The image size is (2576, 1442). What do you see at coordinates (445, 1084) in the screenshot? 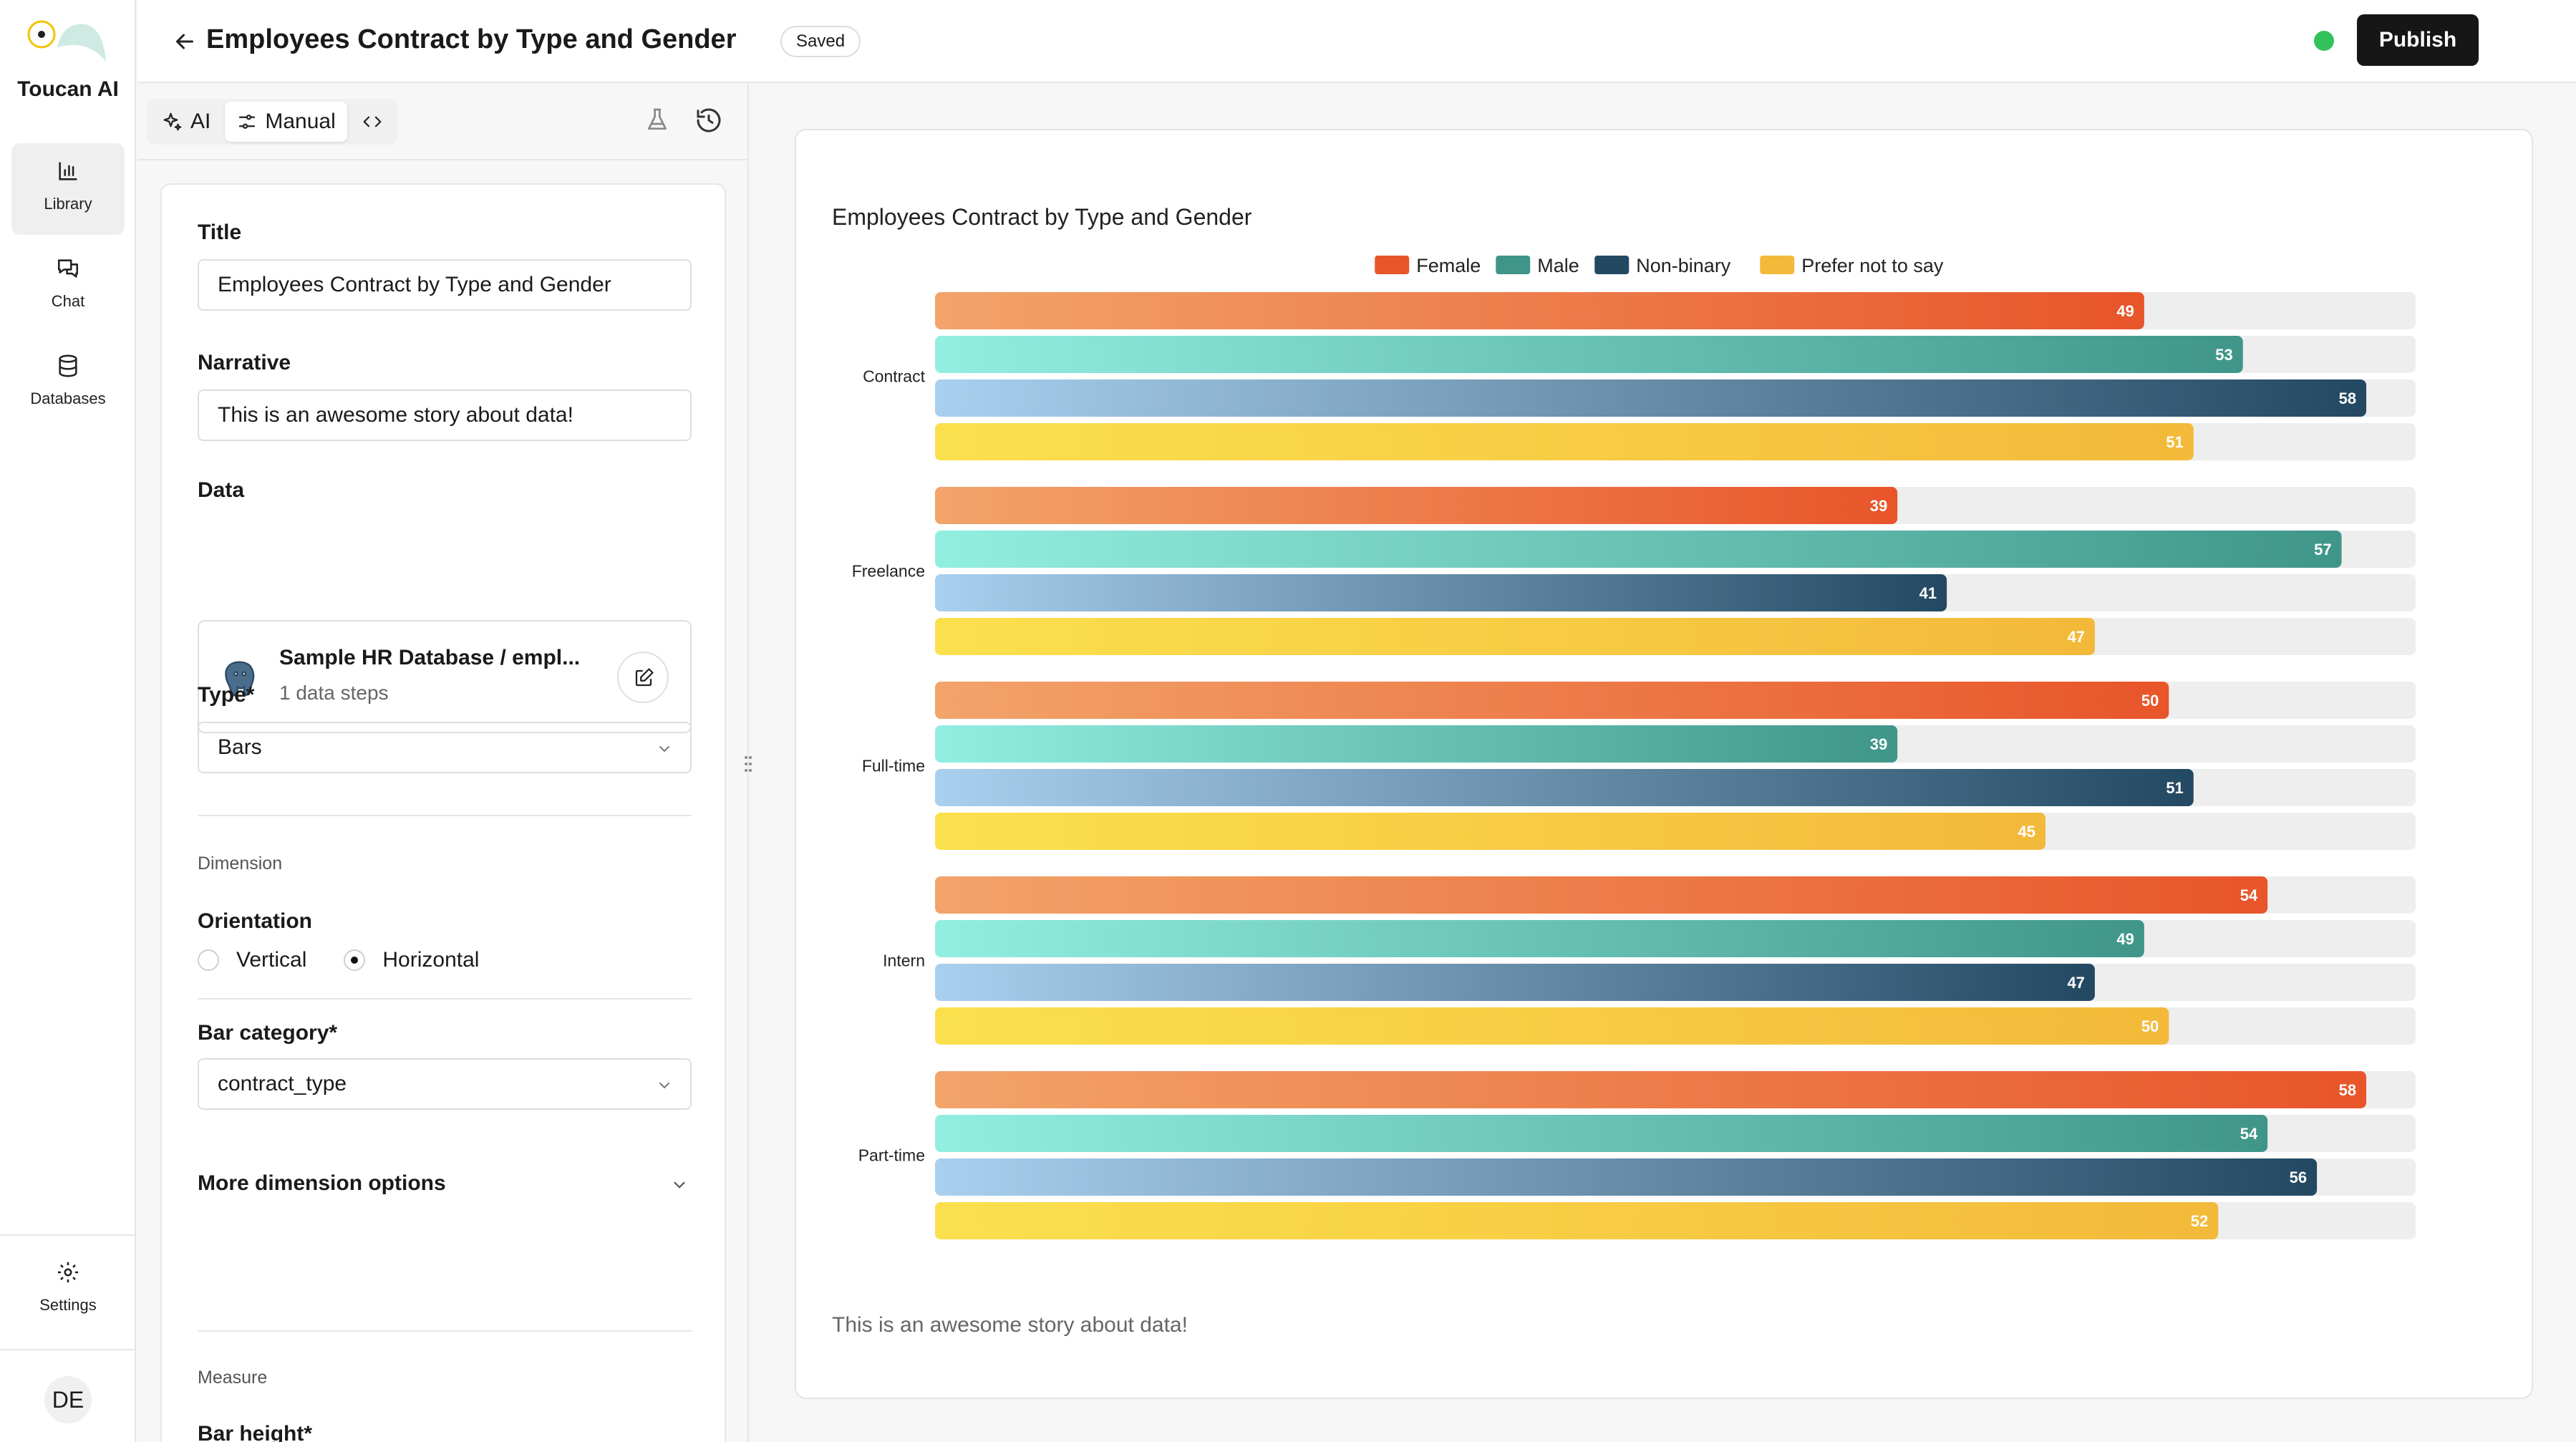
I see `bar-category-select: contract_type` at bounding box center [445, 1084].